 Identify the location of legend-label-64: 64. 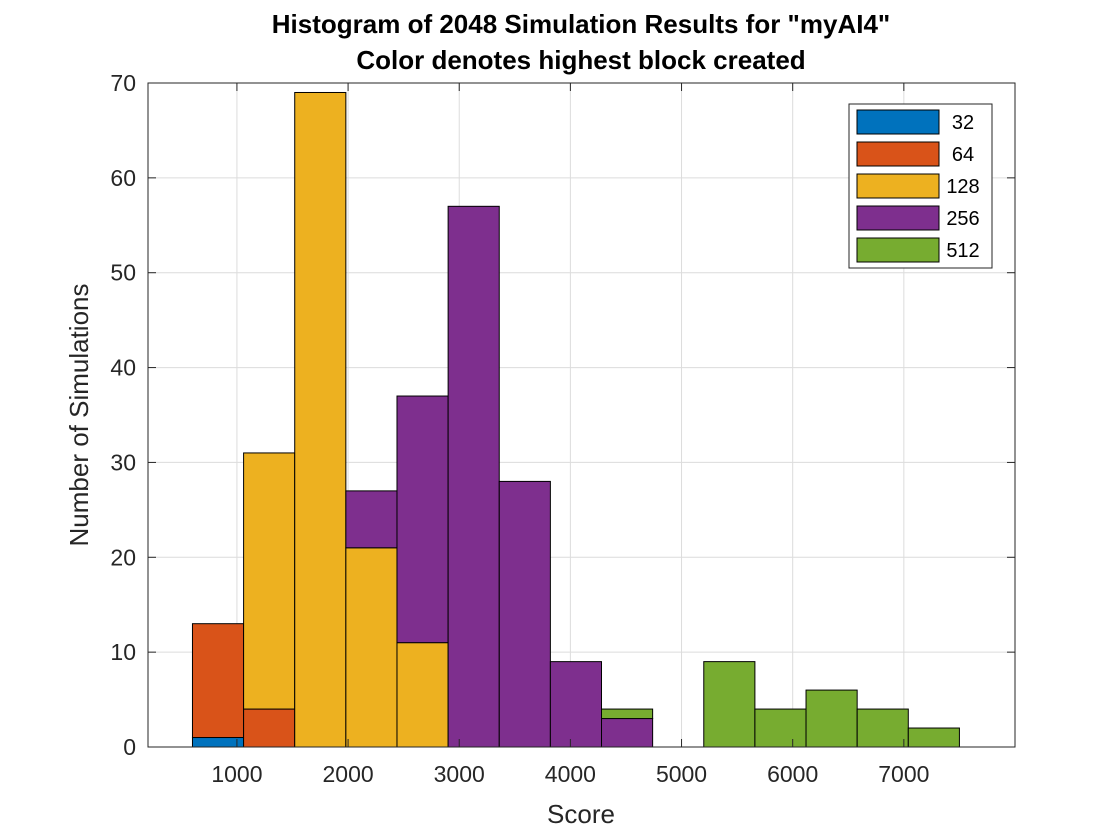
(963, 155).